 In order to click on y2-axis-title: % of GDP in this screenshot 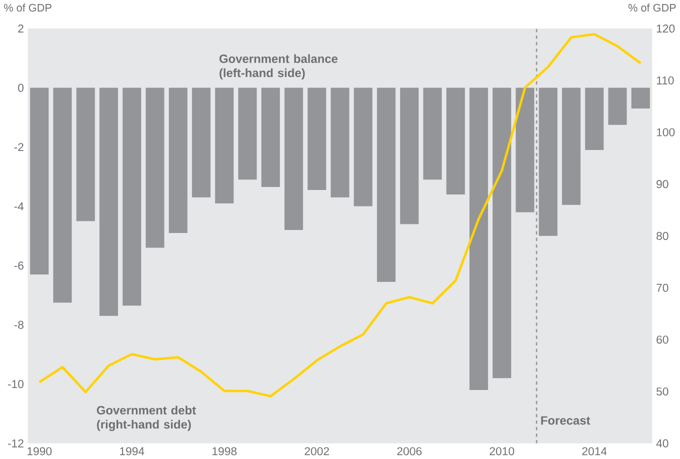, I will do `click(652, 8)`.